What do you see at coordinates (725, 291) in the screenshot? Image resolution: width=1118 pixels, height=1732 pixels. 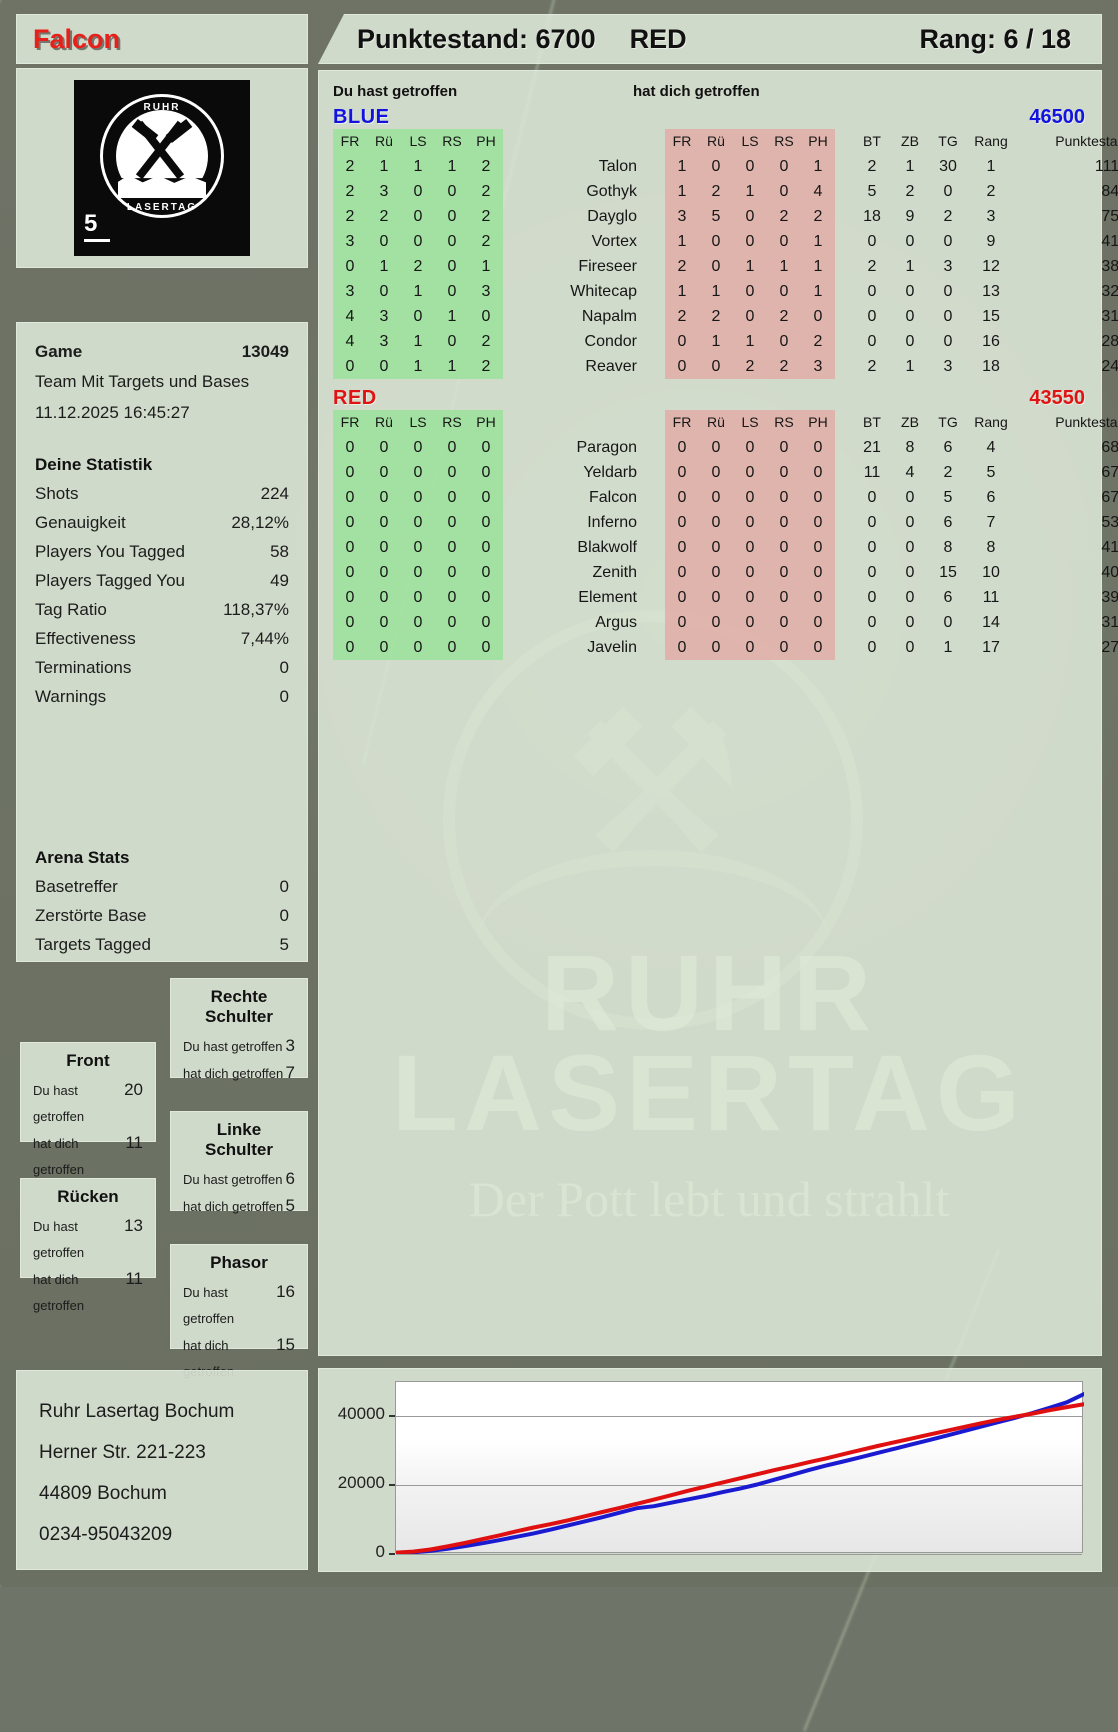 I see `table-row: 30103Whitecap11001000133200` at bounding box center [725, 291].